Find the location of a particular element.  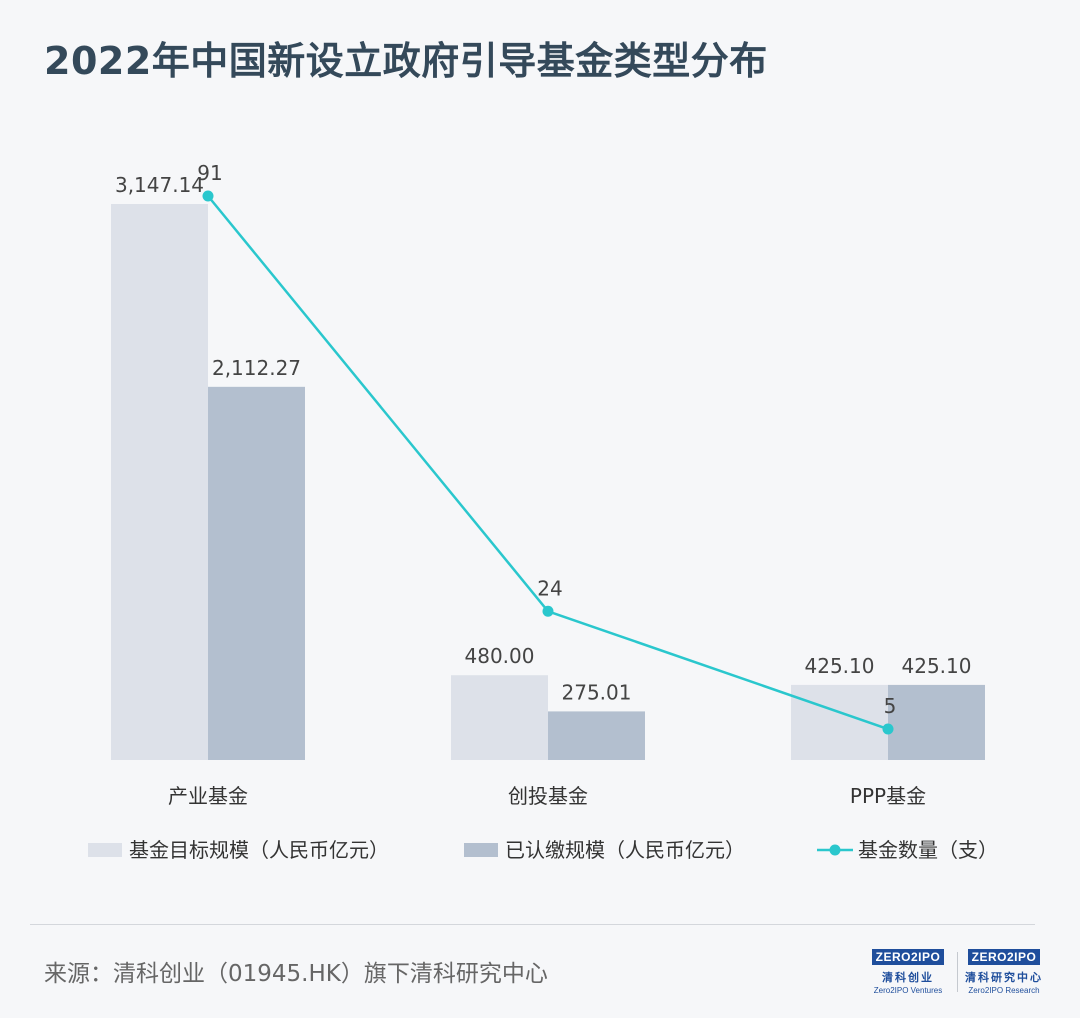

legend-label: 基金目标规模（人民币亿元） is located at coordinates (259, 850).